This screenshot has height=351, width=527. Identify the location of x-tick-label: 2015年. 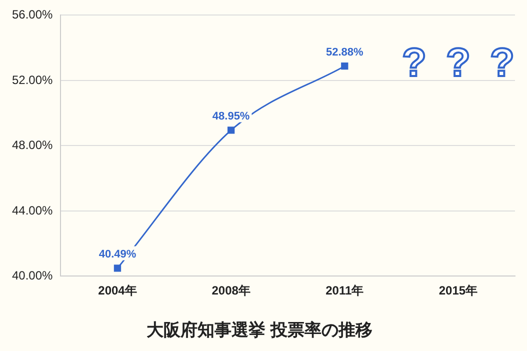
(458, 291).